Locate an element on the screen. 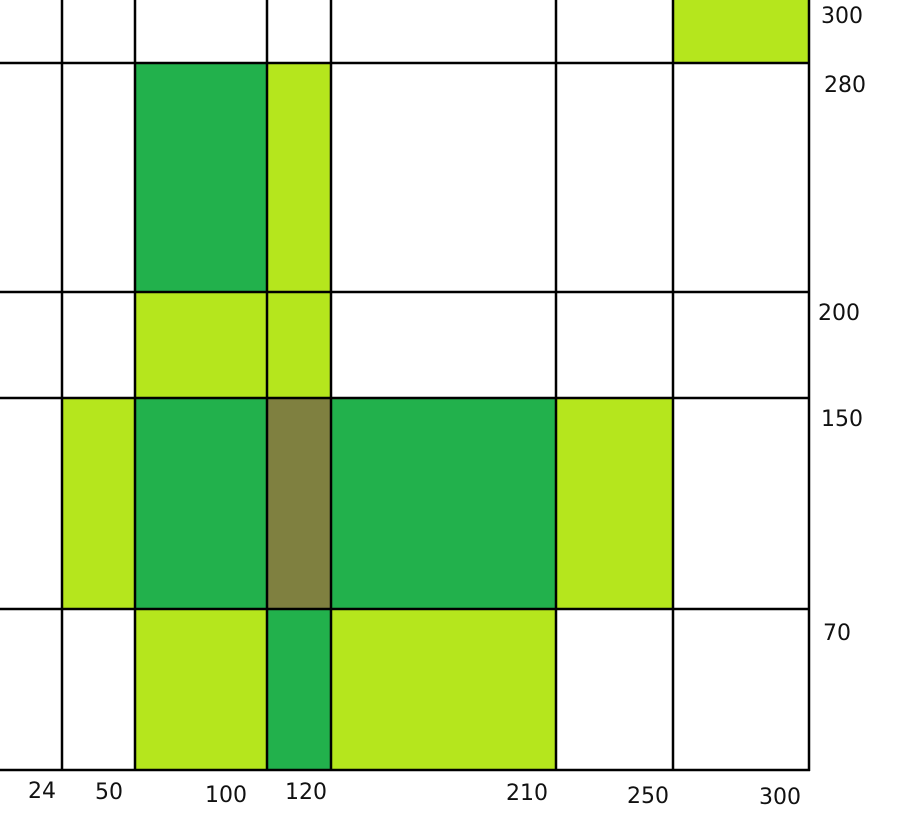  y-label: 300 is located at coordinates (842, 16).